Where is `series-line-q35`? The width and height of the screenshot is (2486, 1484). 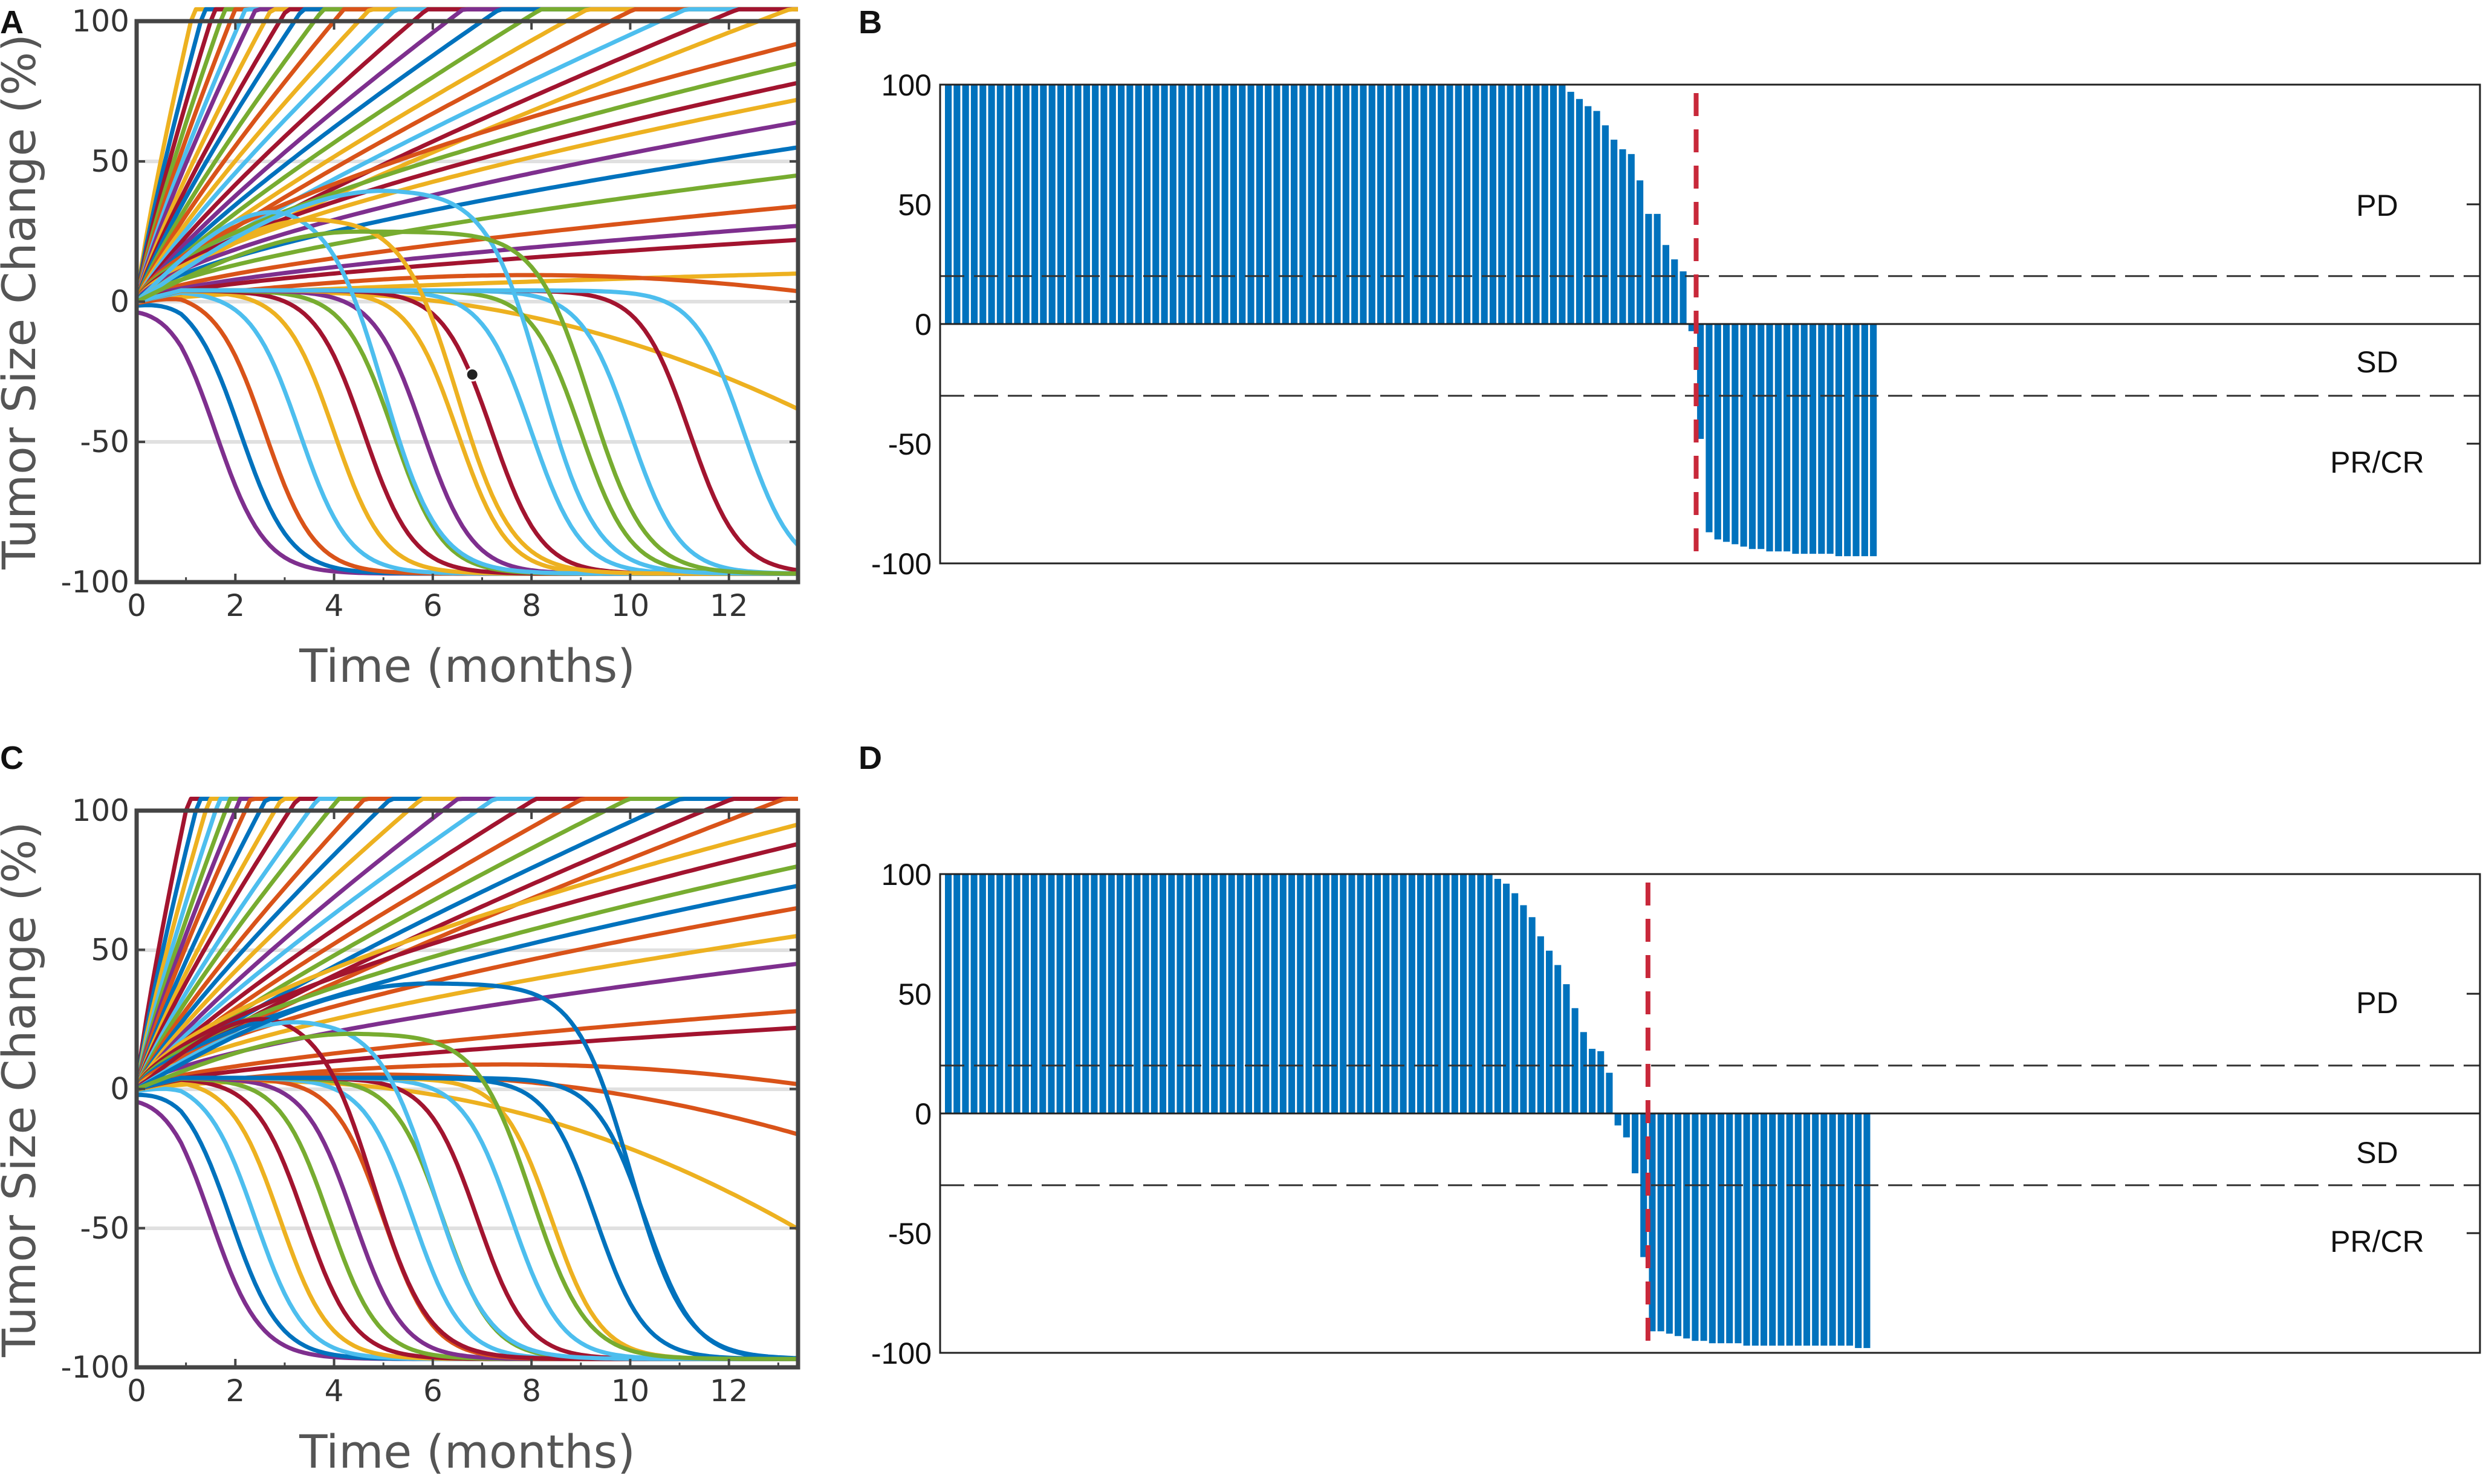
series-line-q35 is located at coordinates (467, 1155).